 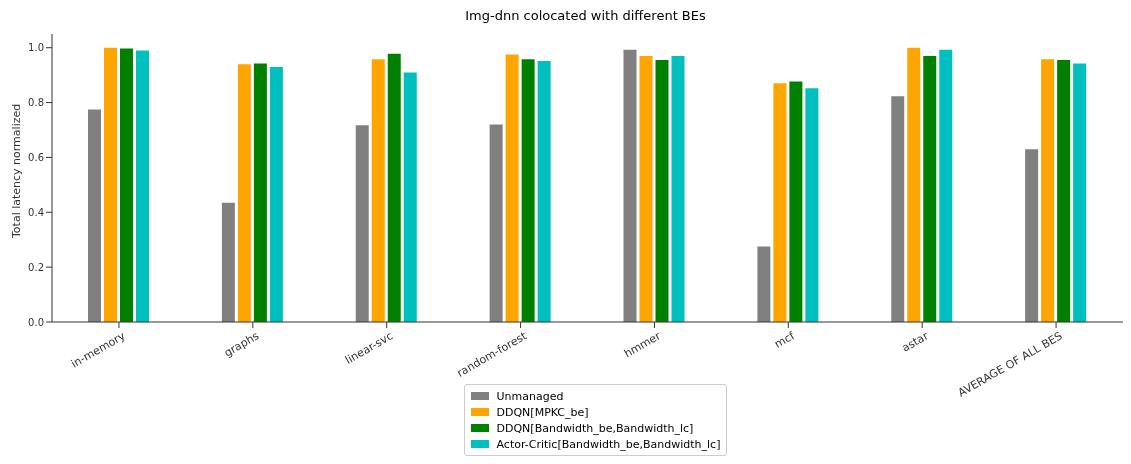 I want to click on x-tick-label: mcf, so click(x=785, y=339).